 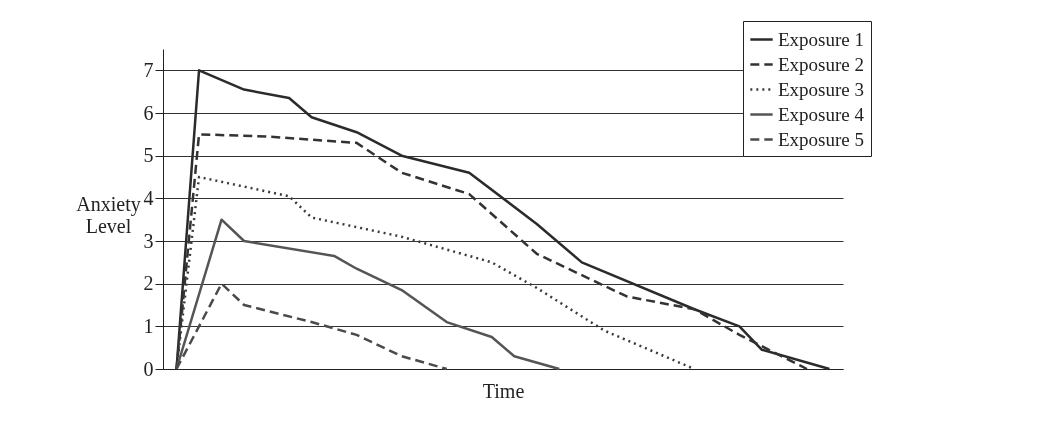 What do you see at coordinates (148, 240) in the screenshot?
I see `y-tick-label: 3` at bounding box center [148, 240].